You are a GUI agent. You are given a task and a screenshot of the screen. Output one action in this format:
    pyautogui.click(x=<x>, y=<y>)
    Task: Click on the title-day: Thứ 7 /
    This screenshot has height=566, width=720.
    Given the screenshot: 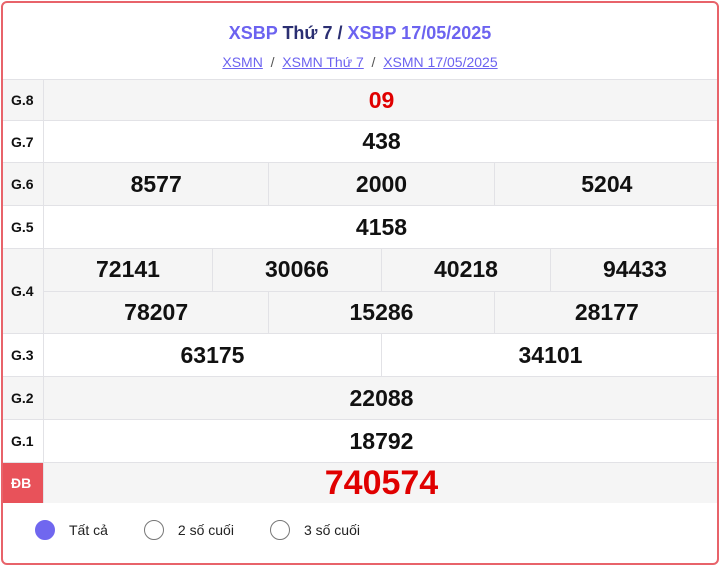 What is the action you would take?
    pyautogui.click(x=312, y=33)
    